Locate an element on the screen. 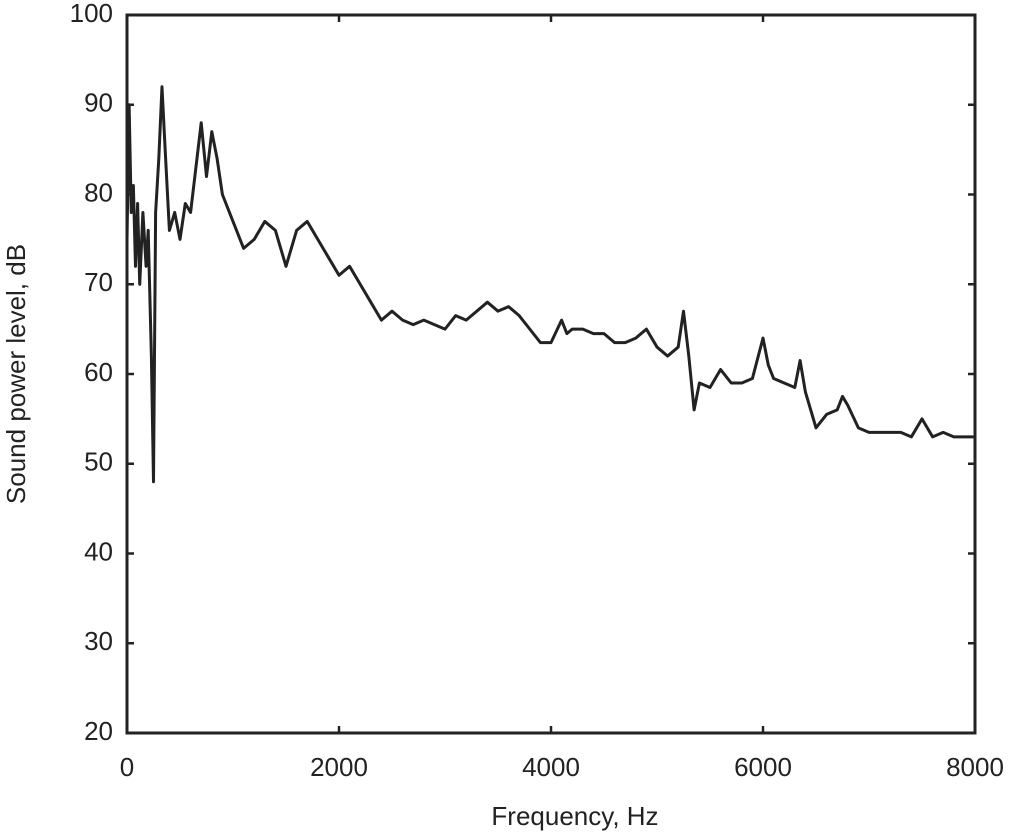 This screenshot has width=1013, height=838. y-tick-label: 40 is located at coordinates (98, 551).